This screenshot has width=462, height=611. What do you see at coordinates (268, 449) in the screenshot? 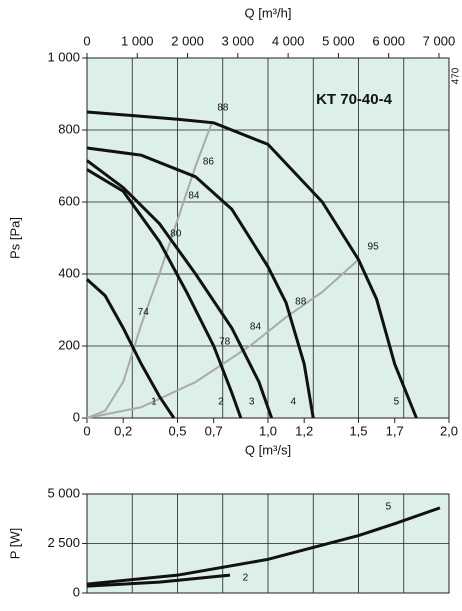
I see `x-axis-label: Q [m³/s]` at bounding box center [268, 449].